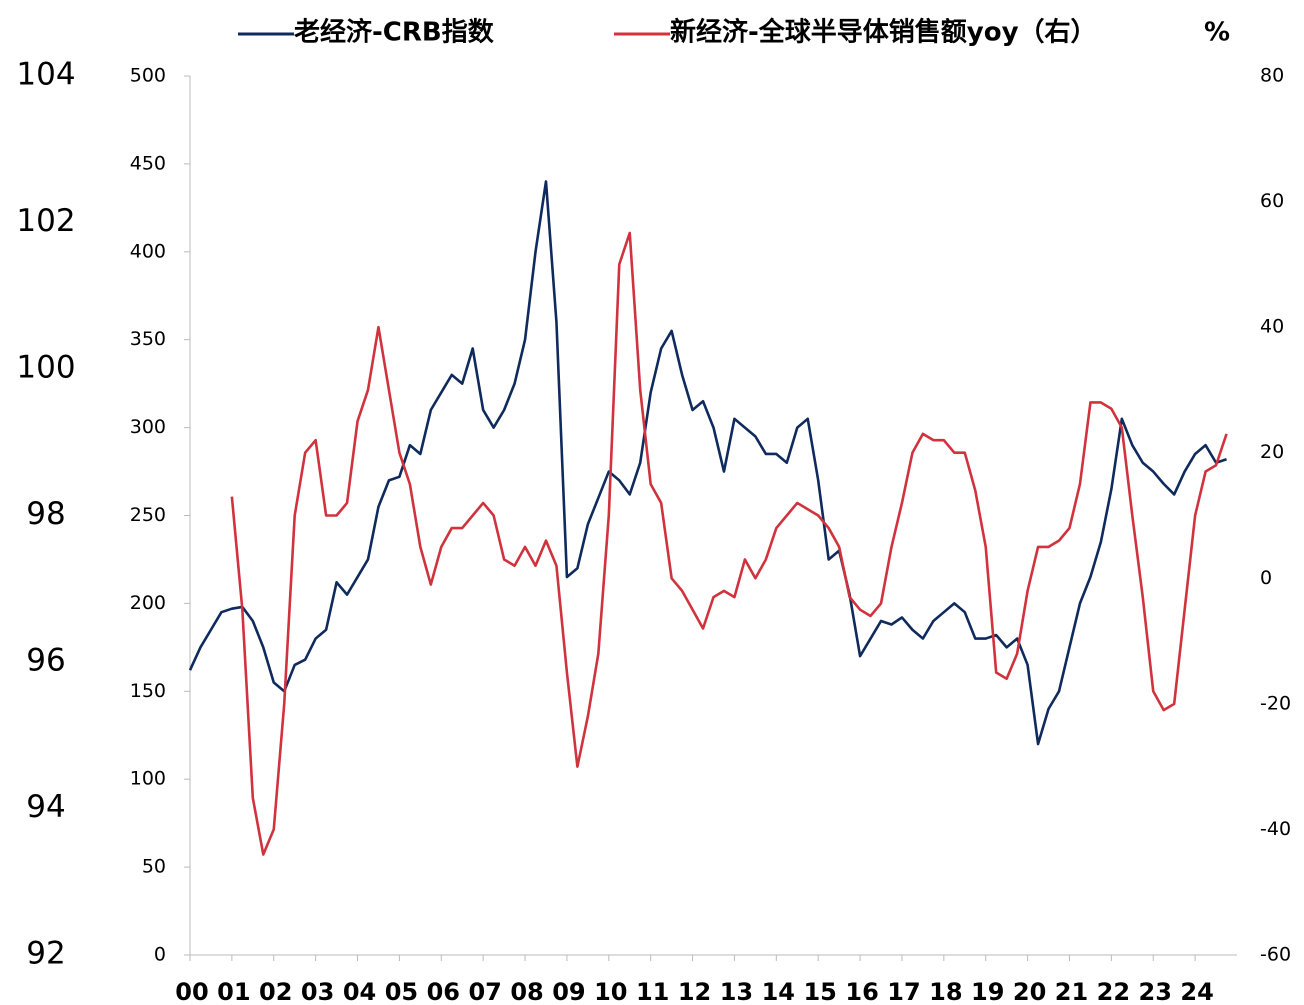  I want to click on y2-tick-label: 40, so click(1272, 327).